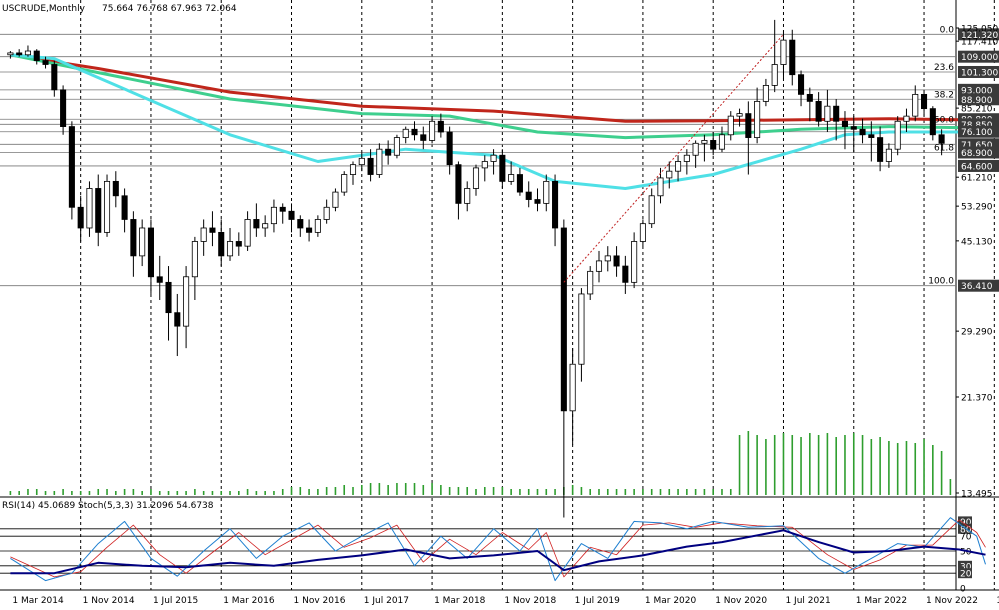 The image size is (999, 610). I want to click on price-tick-label: 61.210, so click(977, 179).